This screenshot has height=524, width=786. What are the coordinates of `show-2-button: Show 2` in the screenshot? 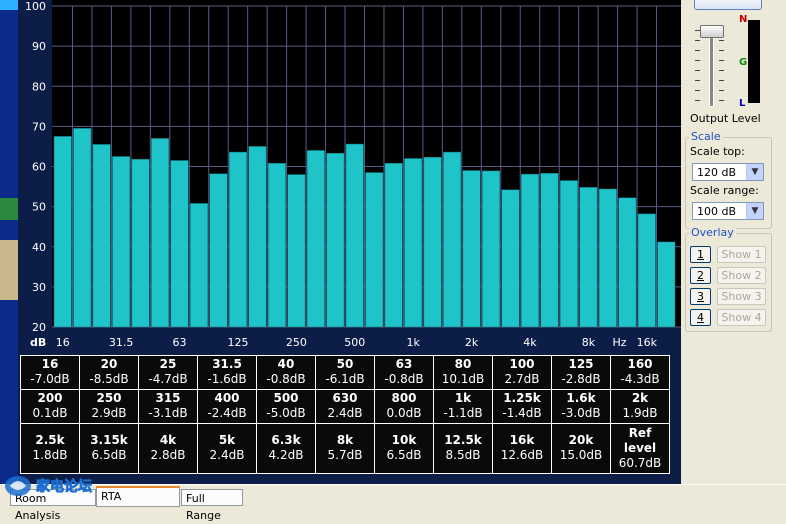 It's located at (741, 275).